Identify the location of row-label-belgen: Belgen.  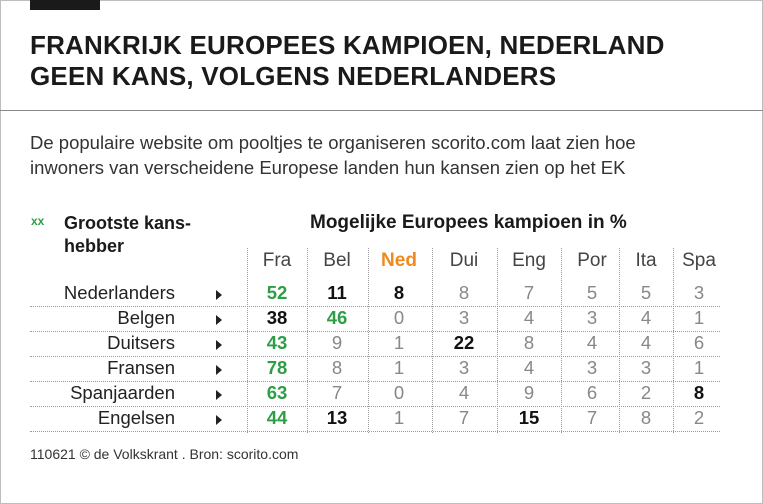
(146, 317).